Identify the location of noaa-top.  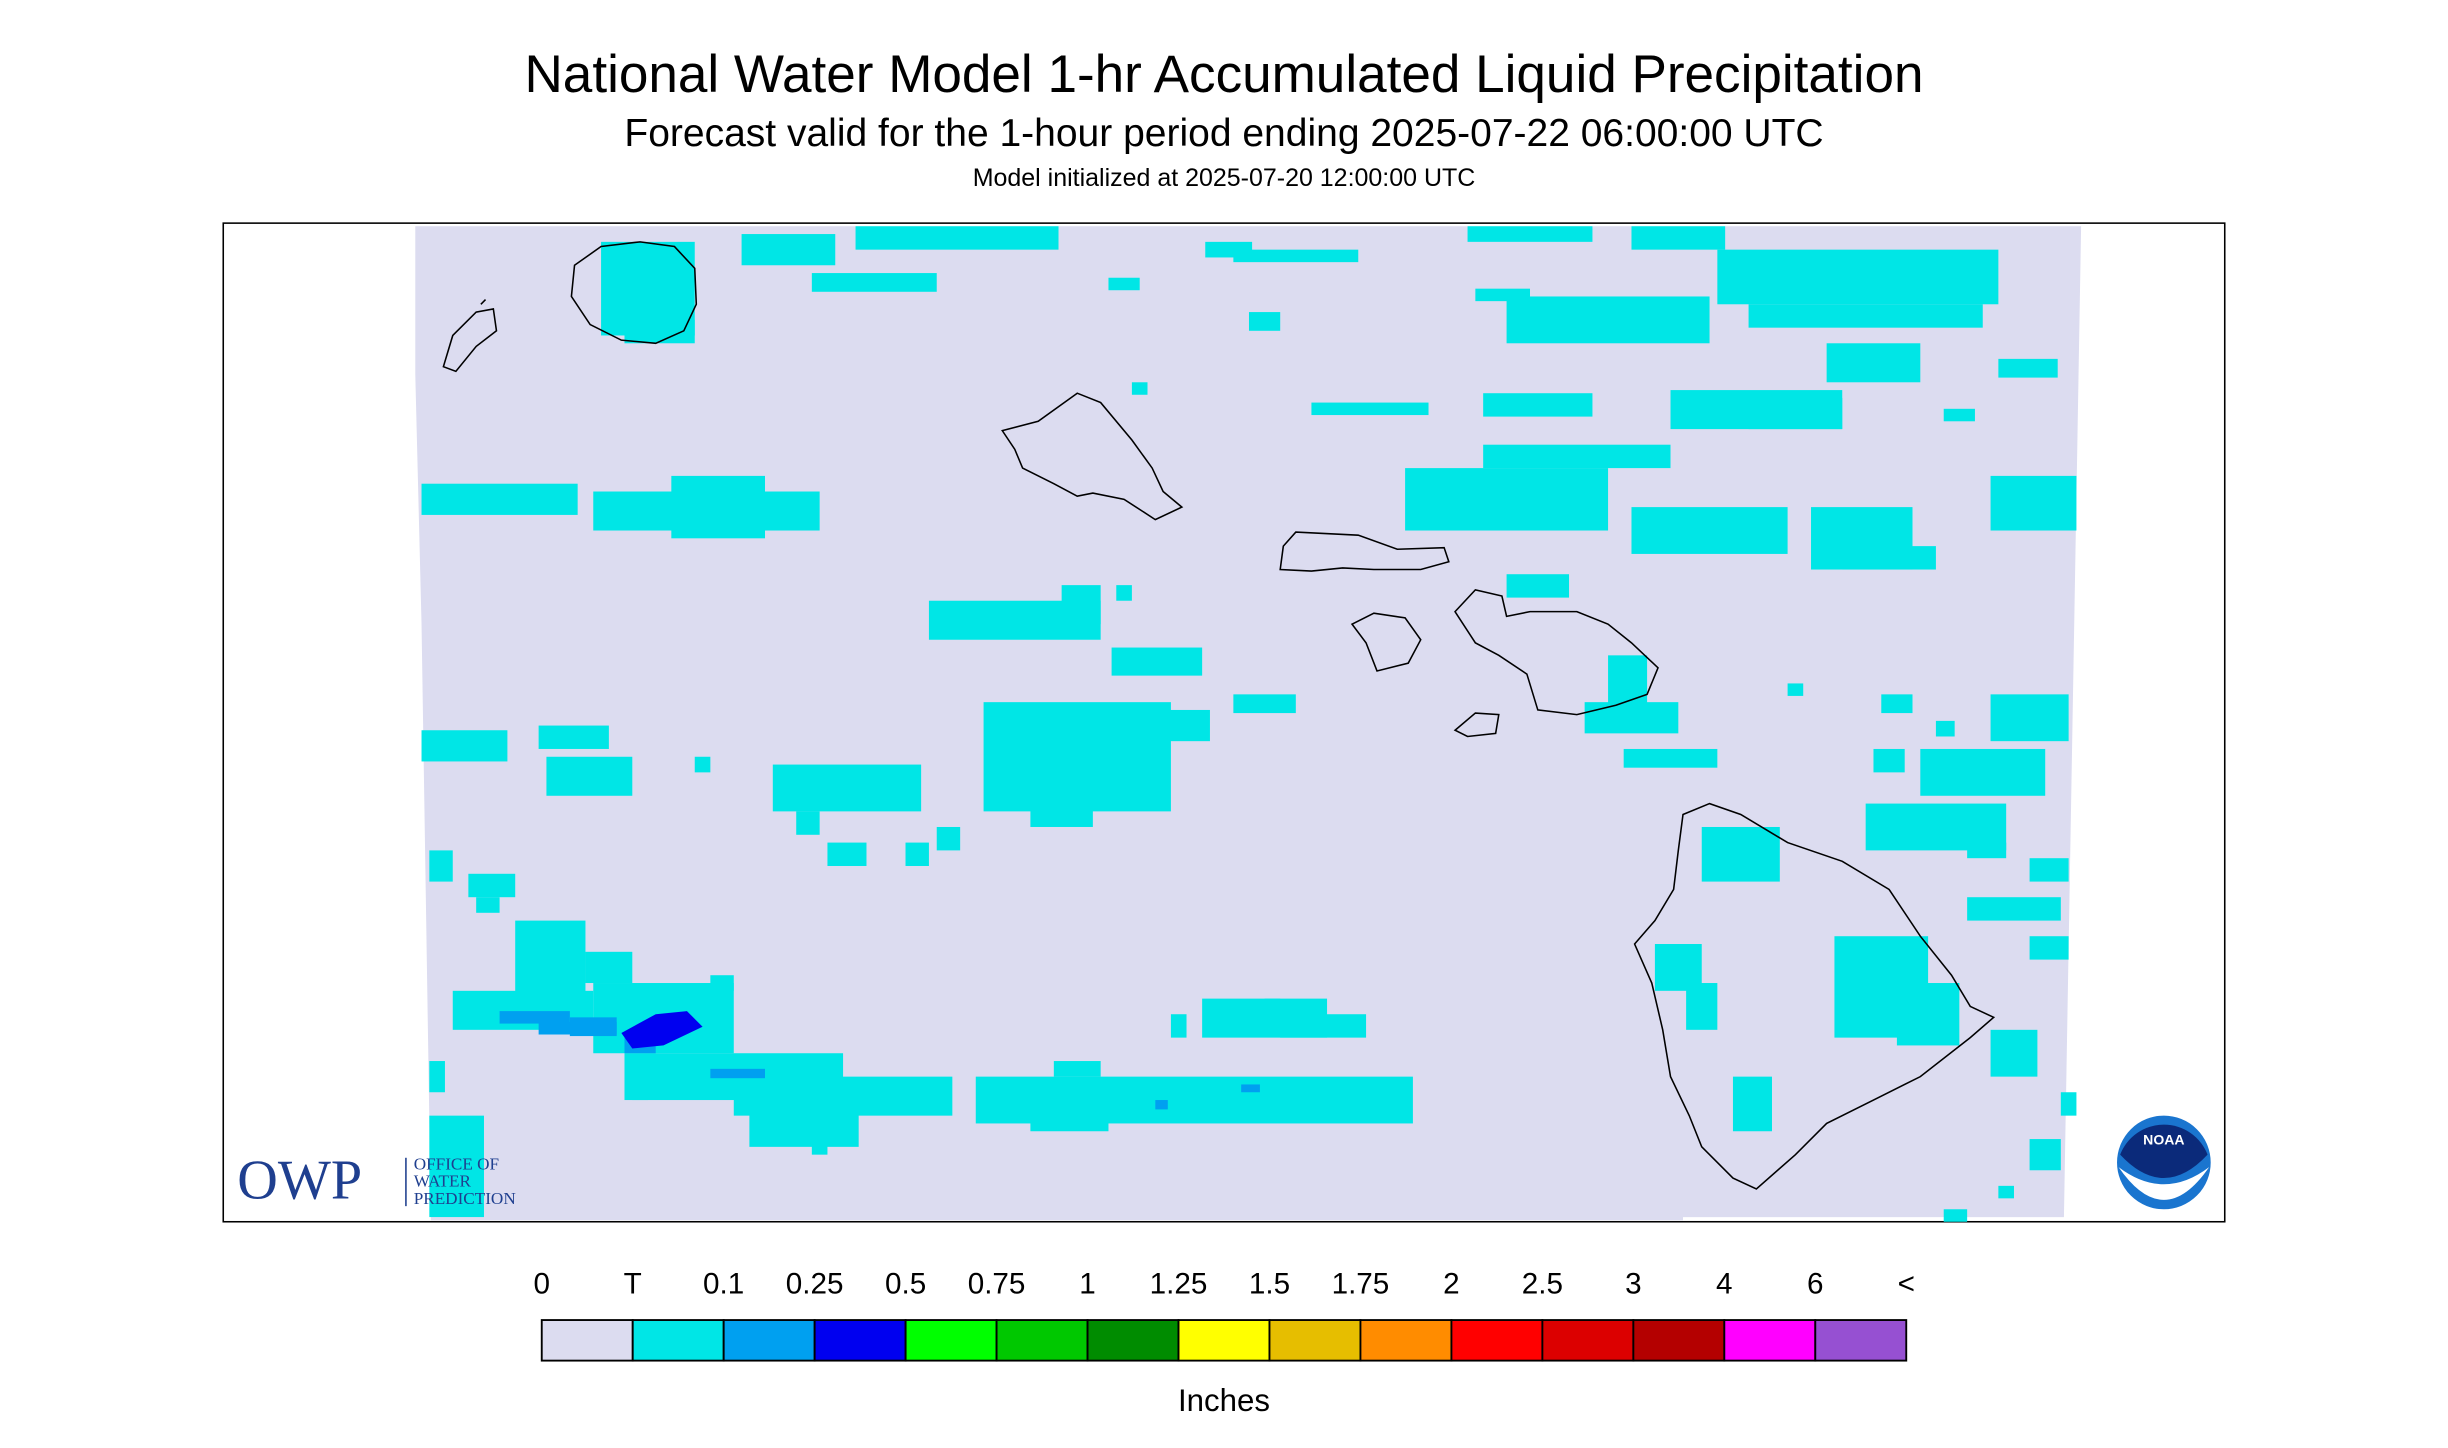
(2164, 1151).